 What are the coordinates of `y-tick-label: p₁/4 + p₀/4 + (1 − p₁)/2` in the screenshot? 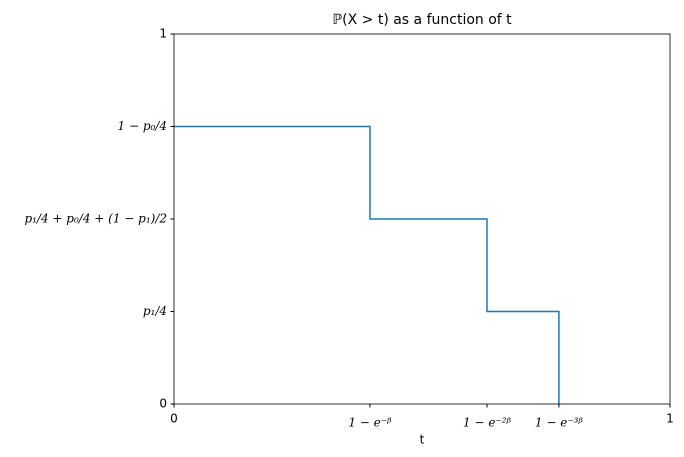 It's located at (95, 219).